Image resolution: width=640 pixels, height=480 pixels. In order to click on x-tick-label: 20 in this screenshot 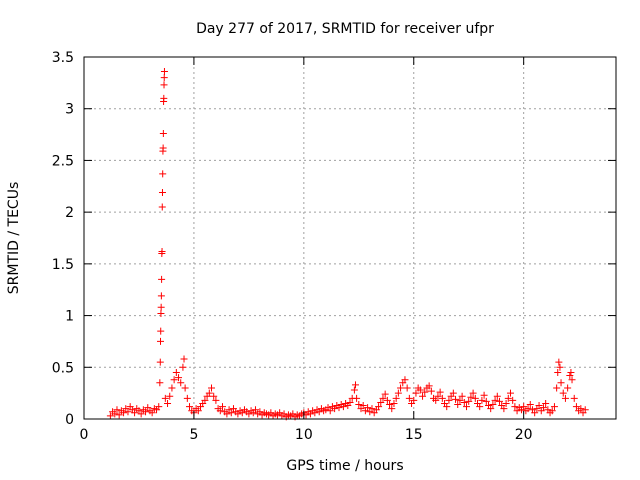, I will do `click(524, 435)`.